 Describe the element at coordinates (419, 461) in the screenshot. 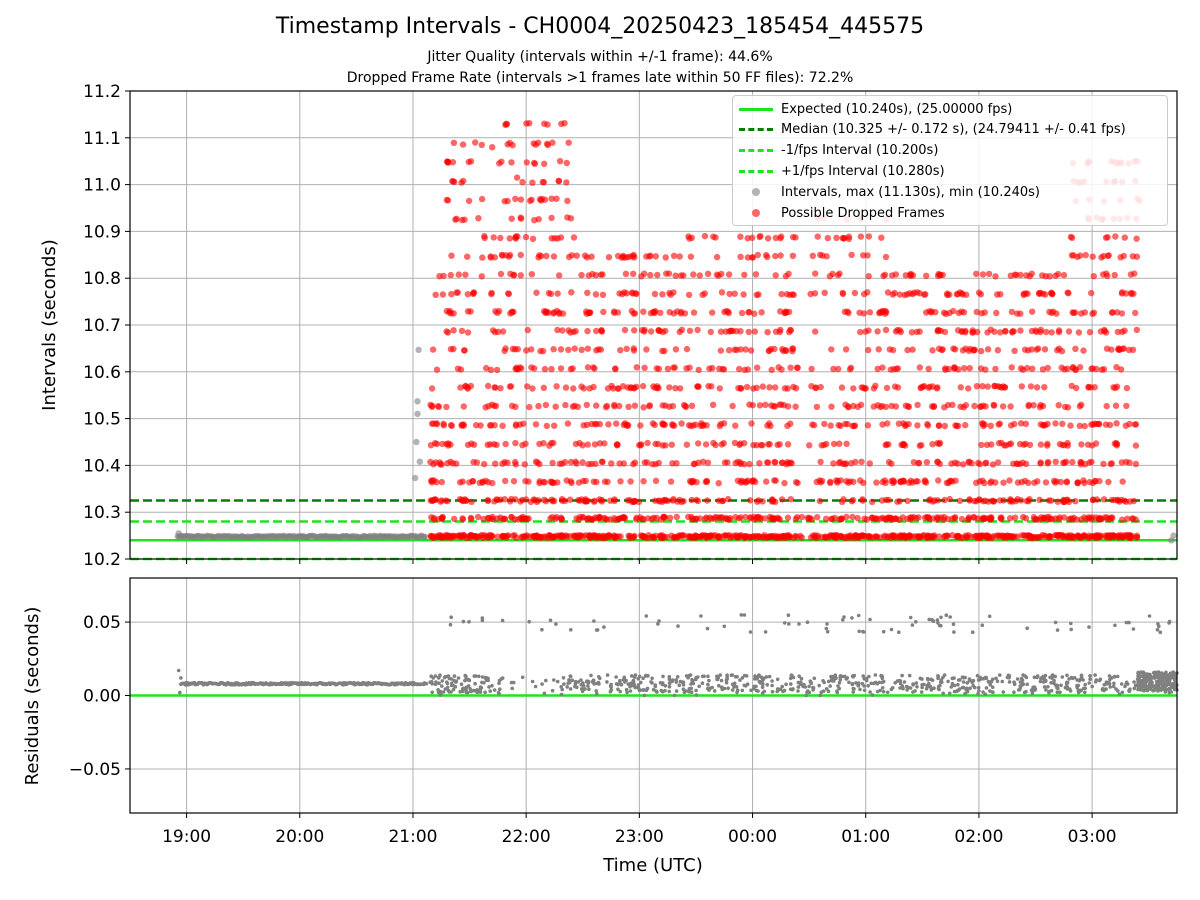

I see `interval-point` at that location.